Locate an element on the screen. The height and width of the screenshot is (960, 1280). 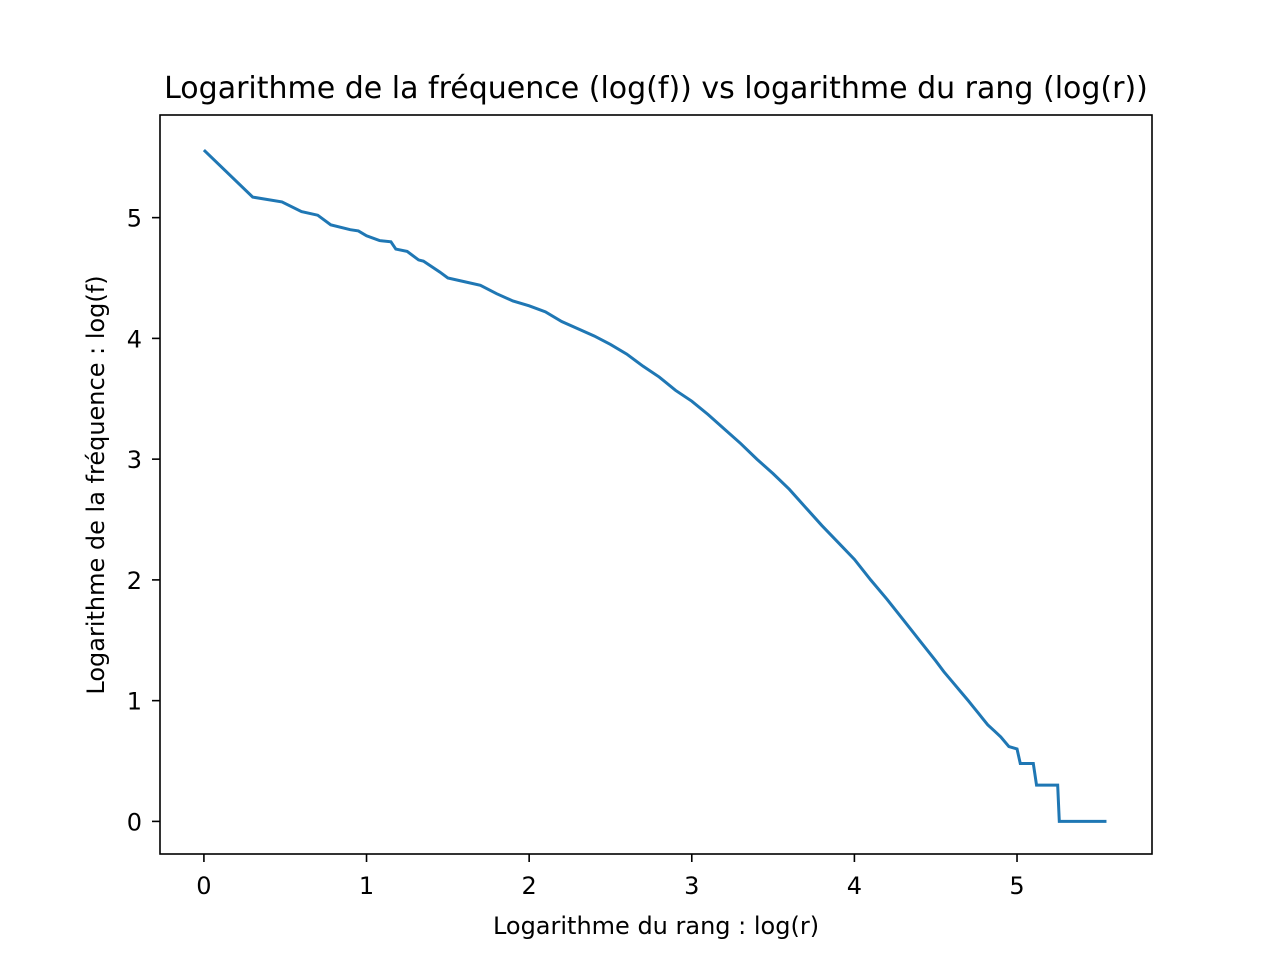
x-tick-label: 1 is located at coordinates (366, 886).